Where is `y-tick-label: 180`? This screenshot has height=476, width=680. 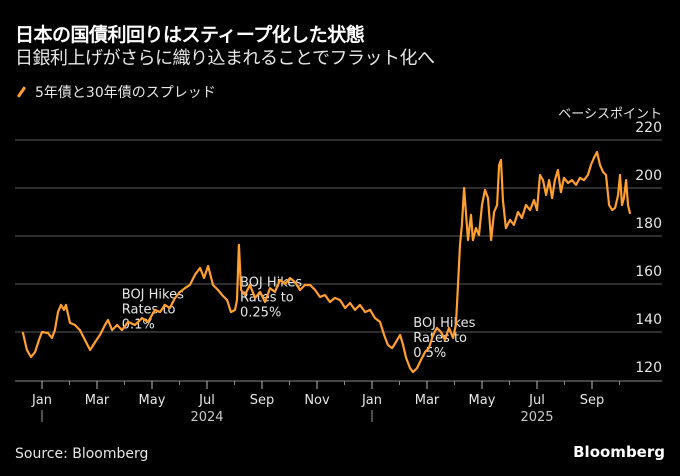
y-tick-label: 180 is located at coordinates (648, 224).